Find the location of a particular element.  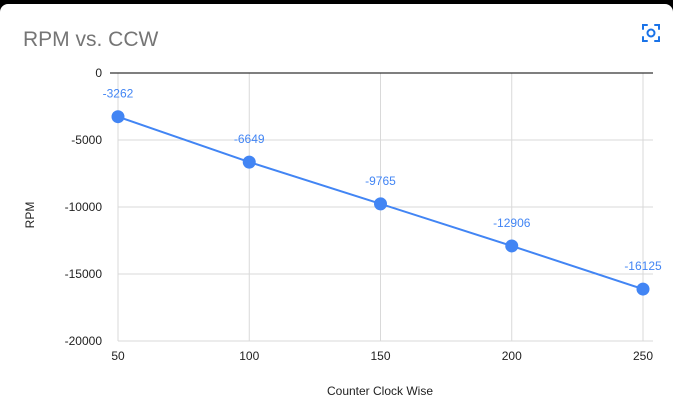

lens-button is located at coordinates (651, 33).